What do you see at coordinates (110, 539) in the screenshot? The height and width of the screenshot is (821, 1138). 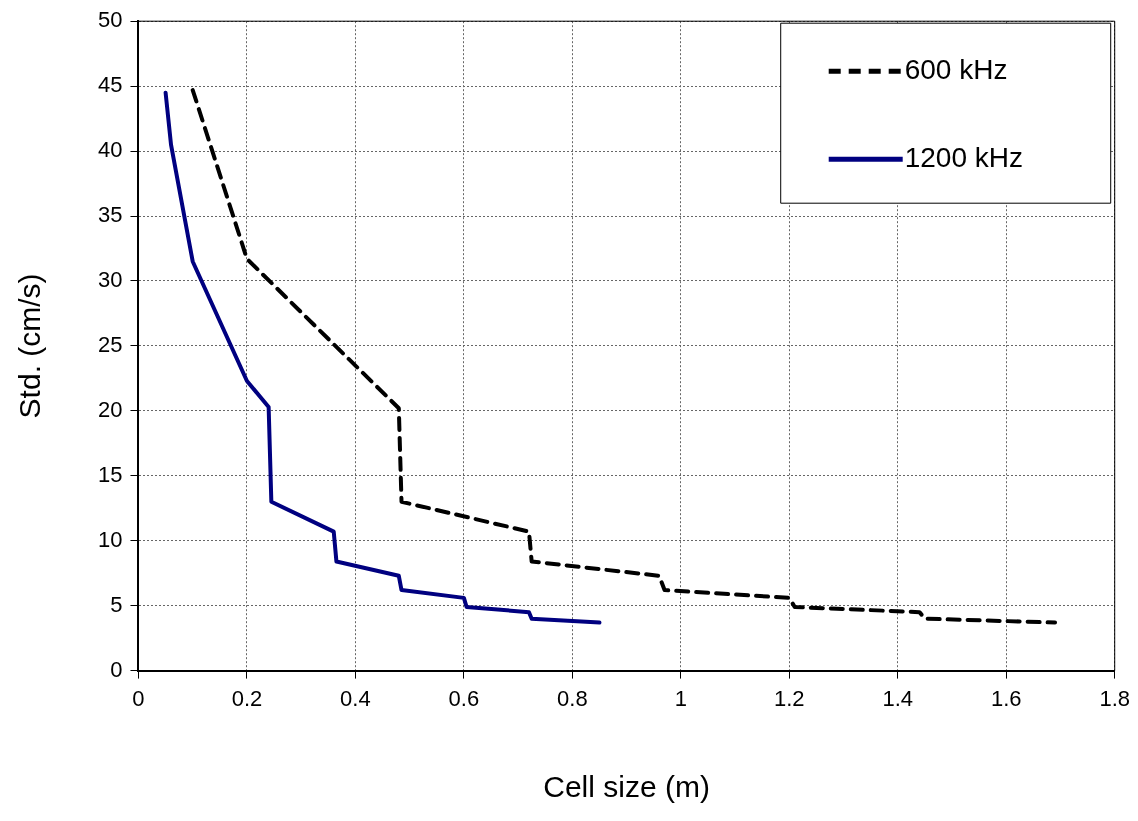 I see `y-tick-label: 10` at bounding box center [110, 539].